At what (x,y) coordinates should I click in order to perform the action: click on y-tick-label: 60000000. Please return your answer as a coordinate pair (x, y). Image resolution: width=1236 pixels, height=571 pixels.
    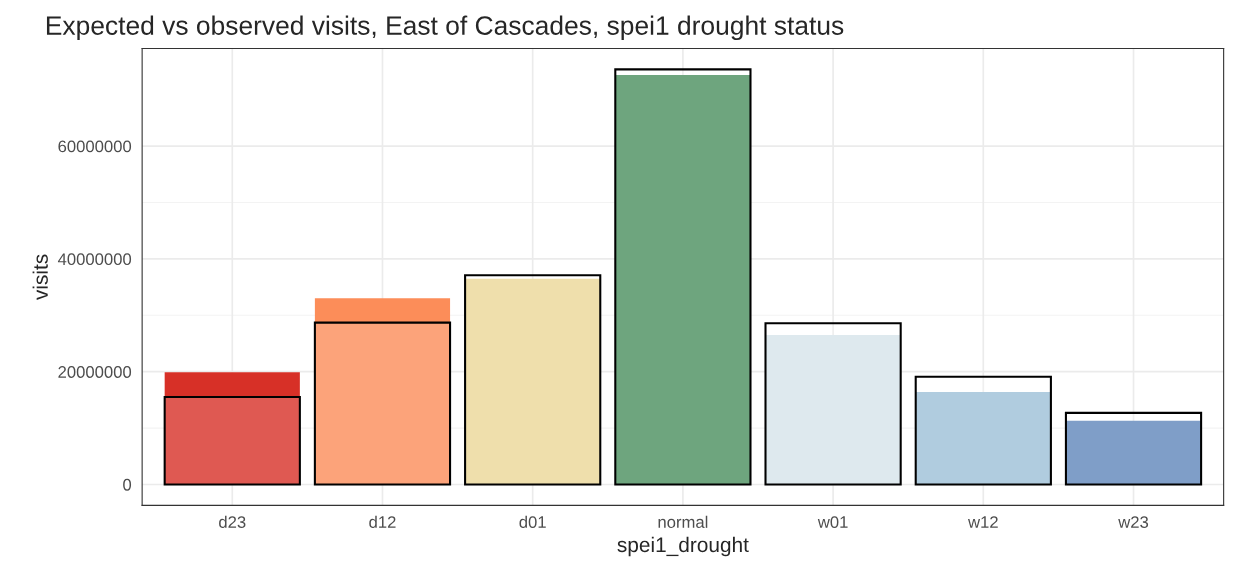
    Looking at the image, I should click on (95, 146).